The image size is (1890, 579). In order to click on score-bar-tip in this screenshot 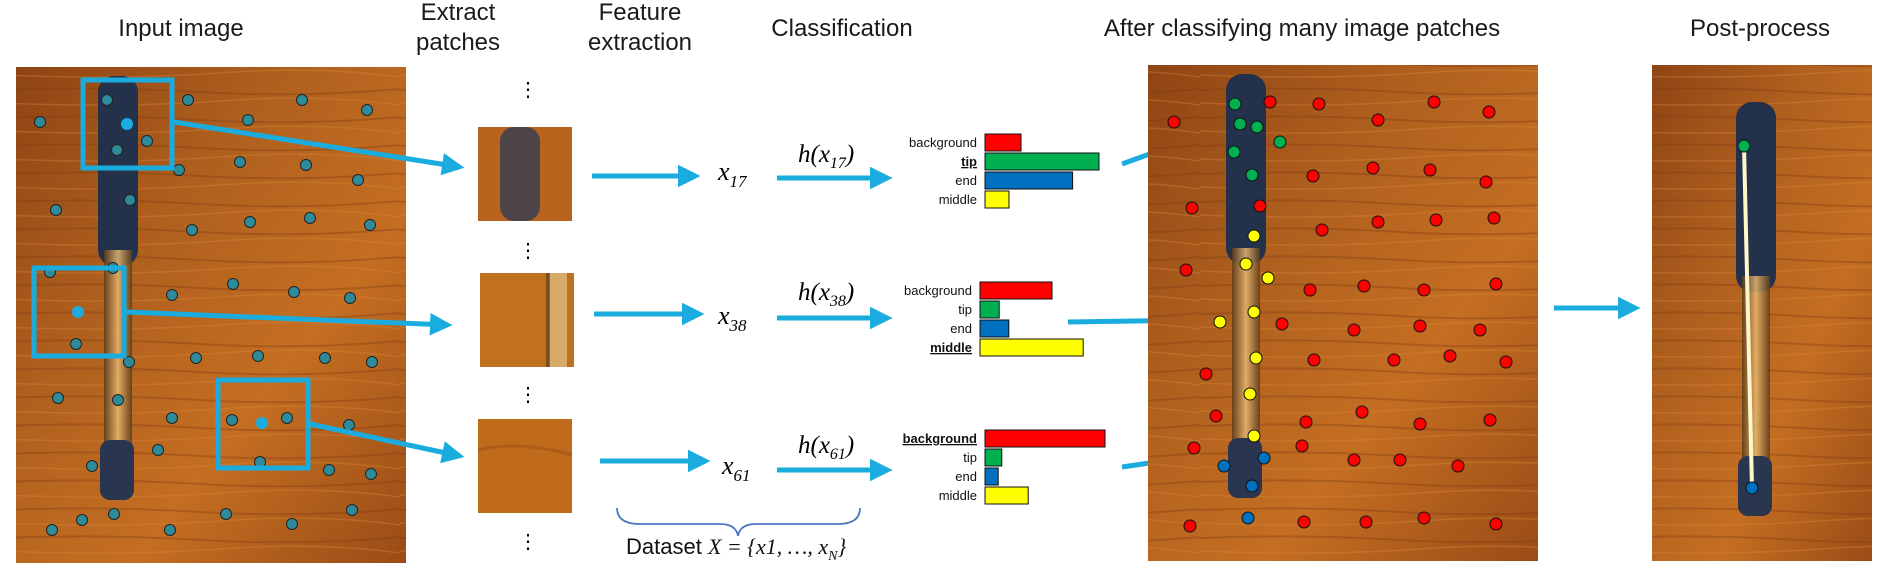, I will do `click(1042, 161)`.